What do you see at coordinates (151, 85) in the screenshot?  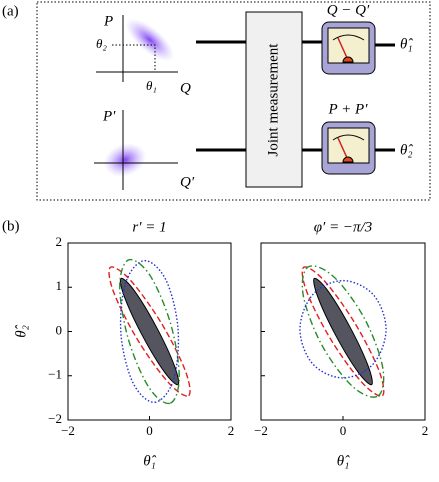 I see `axis-label: θ₁` at bounding box center [151, 85].